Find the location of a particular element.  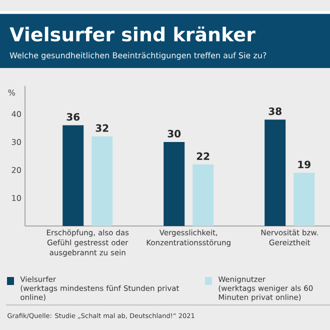

y-tick-label: 40 is located at coordinates (16, 114).